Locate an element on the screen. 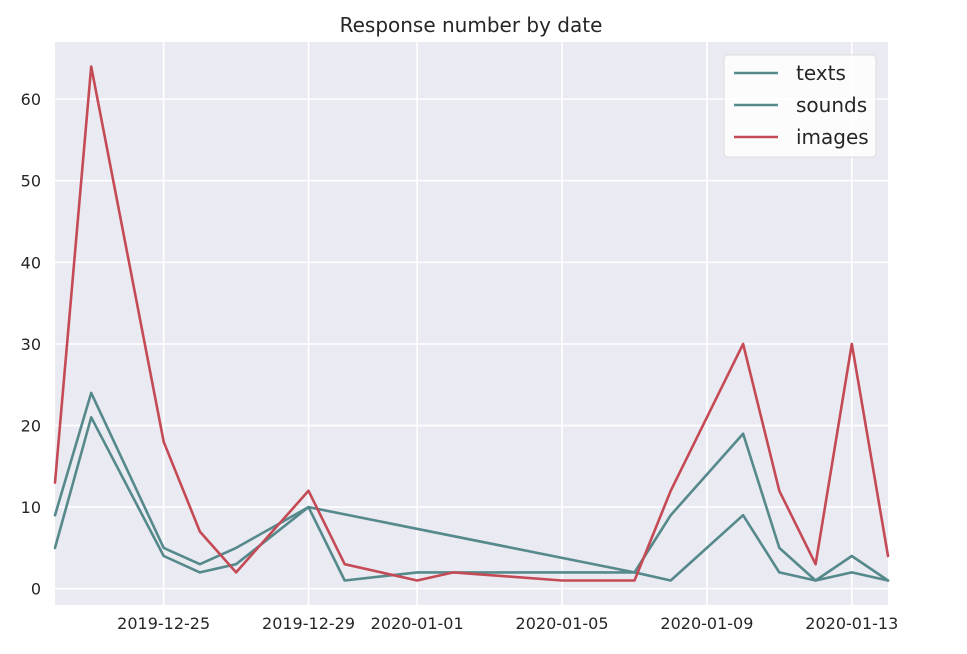 The image size is (967, 654). legend-box is located at coordinates (800, 106).